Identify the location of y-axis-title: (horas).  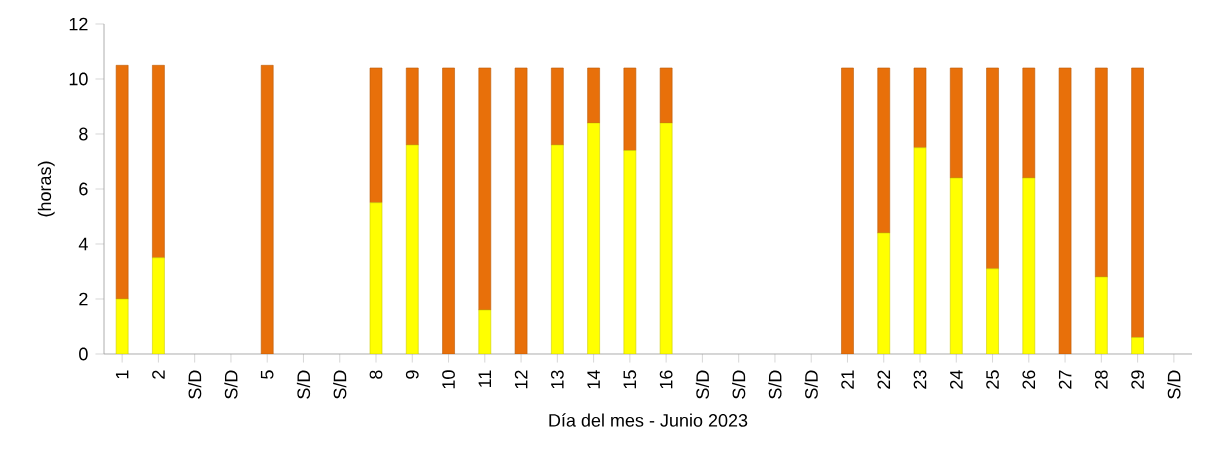
(46, 189).